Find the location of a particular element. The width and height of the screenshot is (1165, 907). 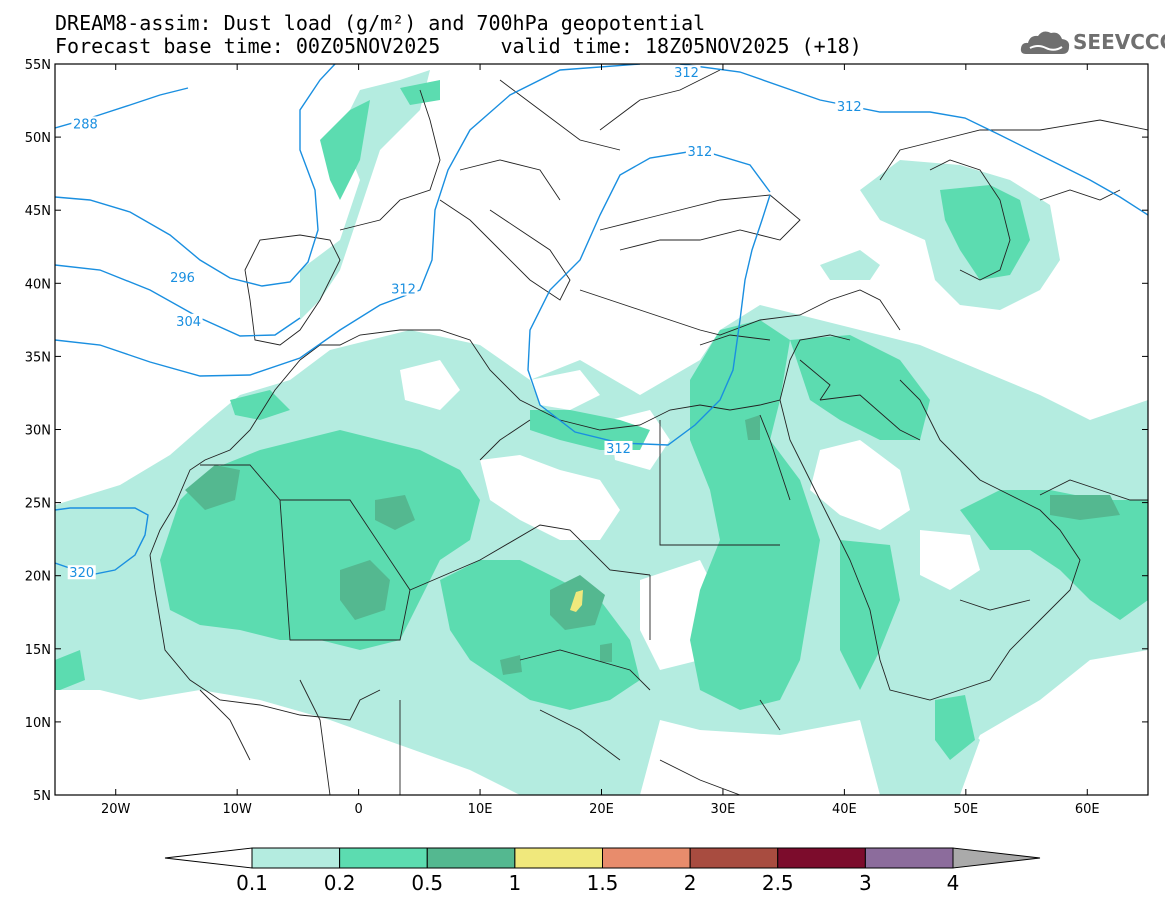

lat-tick-label: 50N is located at coordinates (38, 138).